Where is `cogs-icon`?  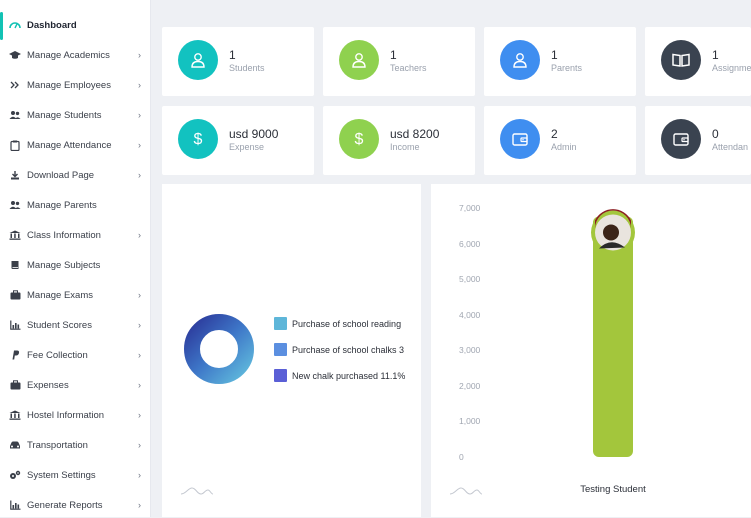 cogs-icon is located at coordinates (15, 475).